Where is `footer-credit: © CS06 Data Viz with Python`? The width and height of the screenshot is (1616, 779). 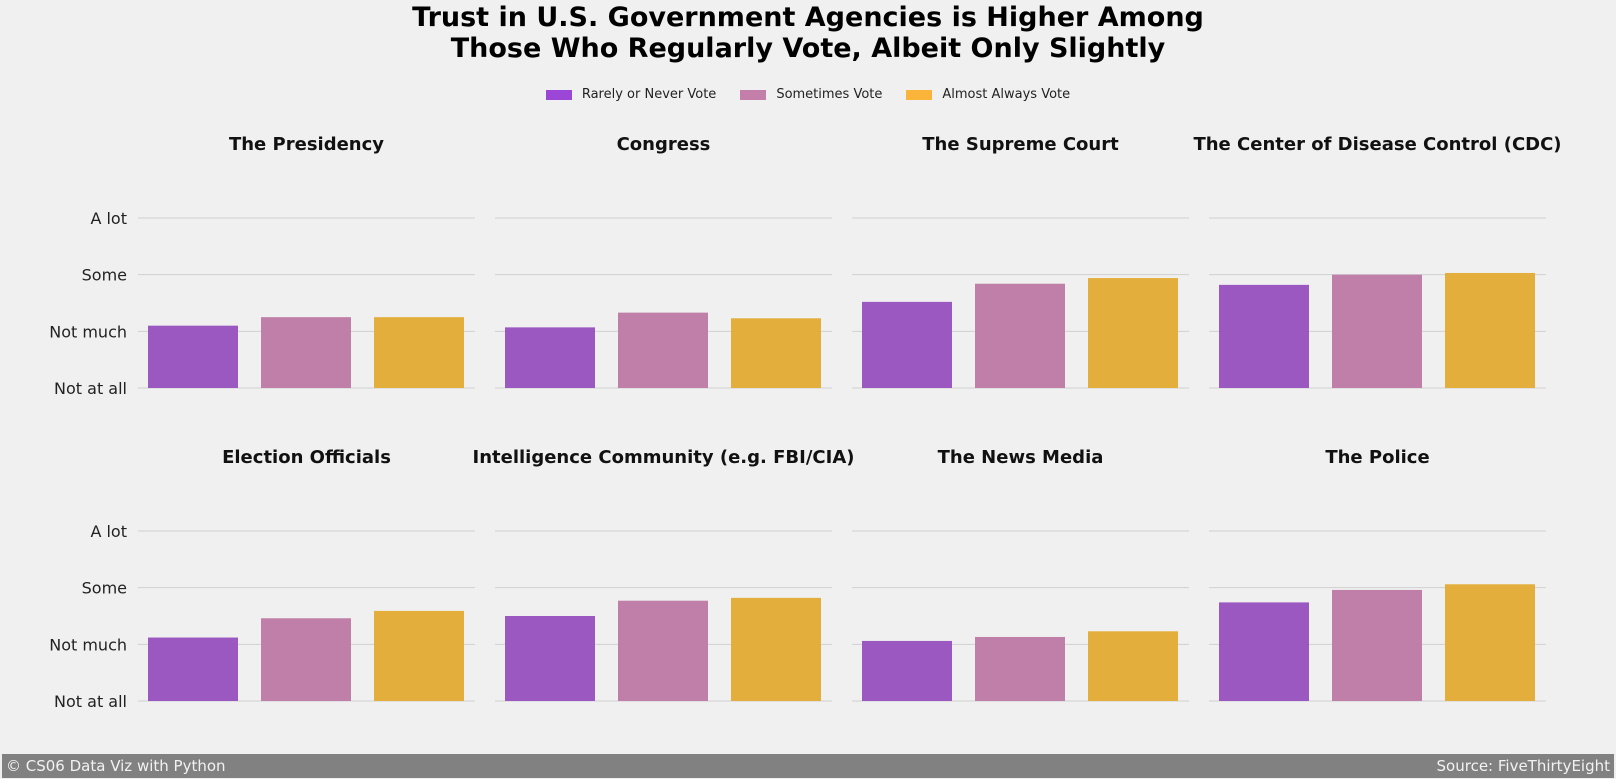 footer-credit: © CS06 Data Viz with Python is located at coordinates (116, 766).